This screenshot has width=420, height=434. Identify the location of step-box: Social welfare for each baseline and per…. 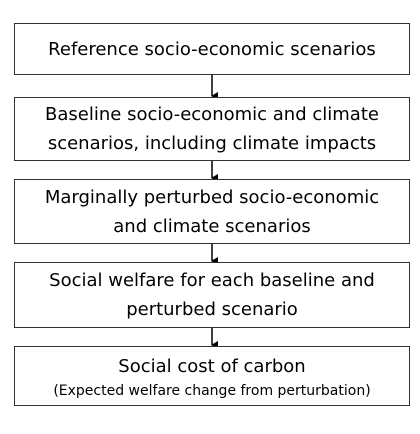
(212, 295).